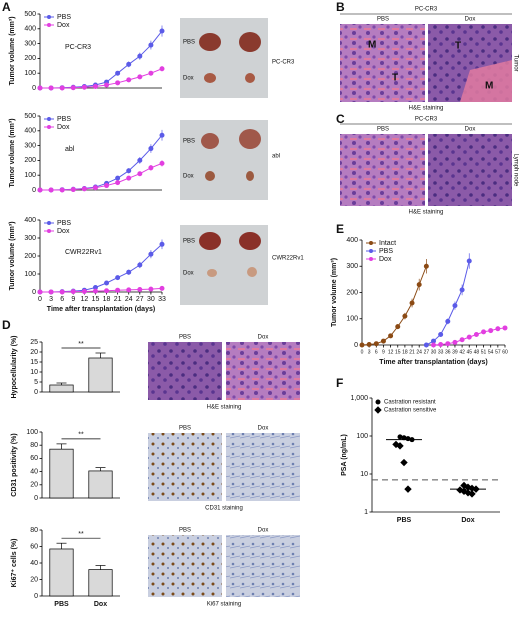 The image size is (520, 626). Describe the element at coordinates (410, 411) in the screenshot. I see `legend-label: Castration sensitive` at that location.